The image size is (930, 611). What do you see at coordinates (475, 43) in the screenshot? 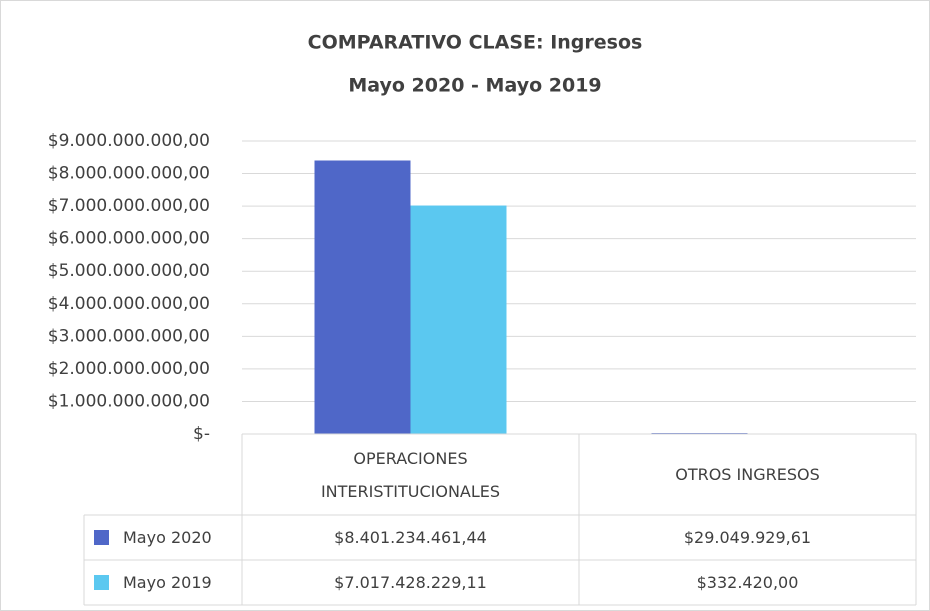
I see `chart-title: COMPARATIVO CLASE: Ingresos` at bounding box center [475, 43].